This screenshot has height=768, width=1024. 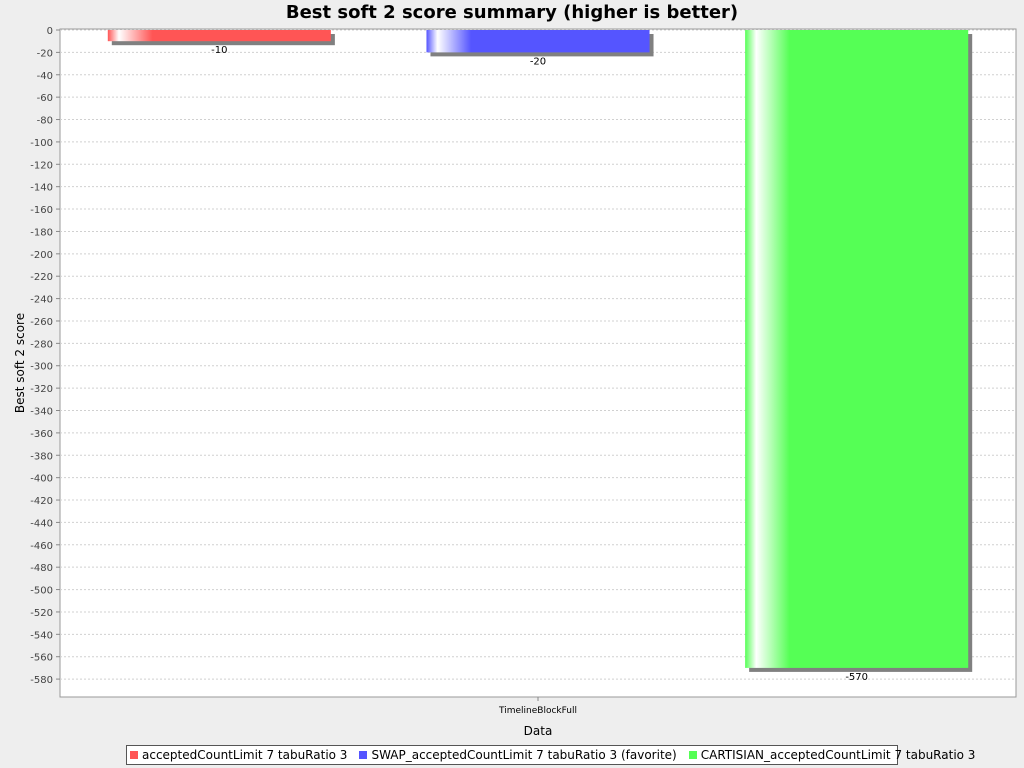 I want to click on y-tick-label: -120, so click(x=41, y=165).